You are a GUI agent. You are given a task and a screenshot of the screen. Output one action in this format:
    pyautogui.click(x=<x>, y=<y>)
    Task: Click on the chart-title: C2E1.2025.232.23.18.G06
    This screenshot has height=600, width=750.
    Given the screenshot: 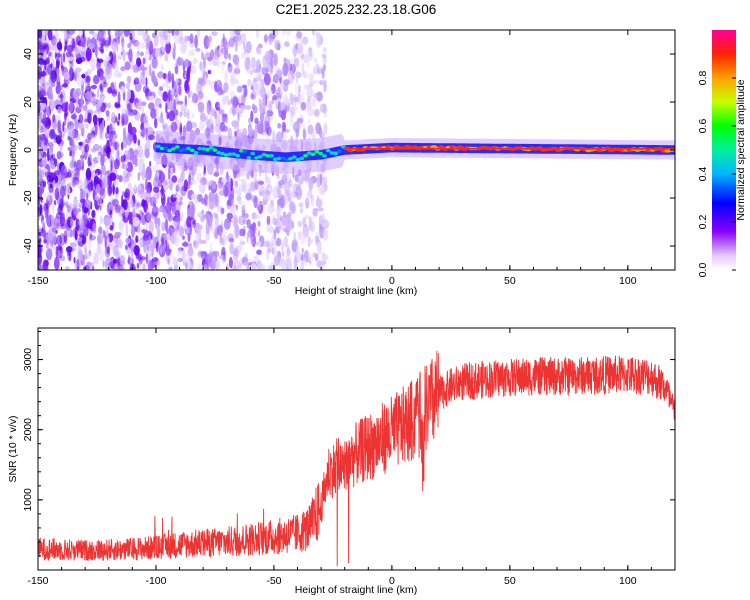 What is the action you would take?
    pyautogui.click(x=356, y=9)
    